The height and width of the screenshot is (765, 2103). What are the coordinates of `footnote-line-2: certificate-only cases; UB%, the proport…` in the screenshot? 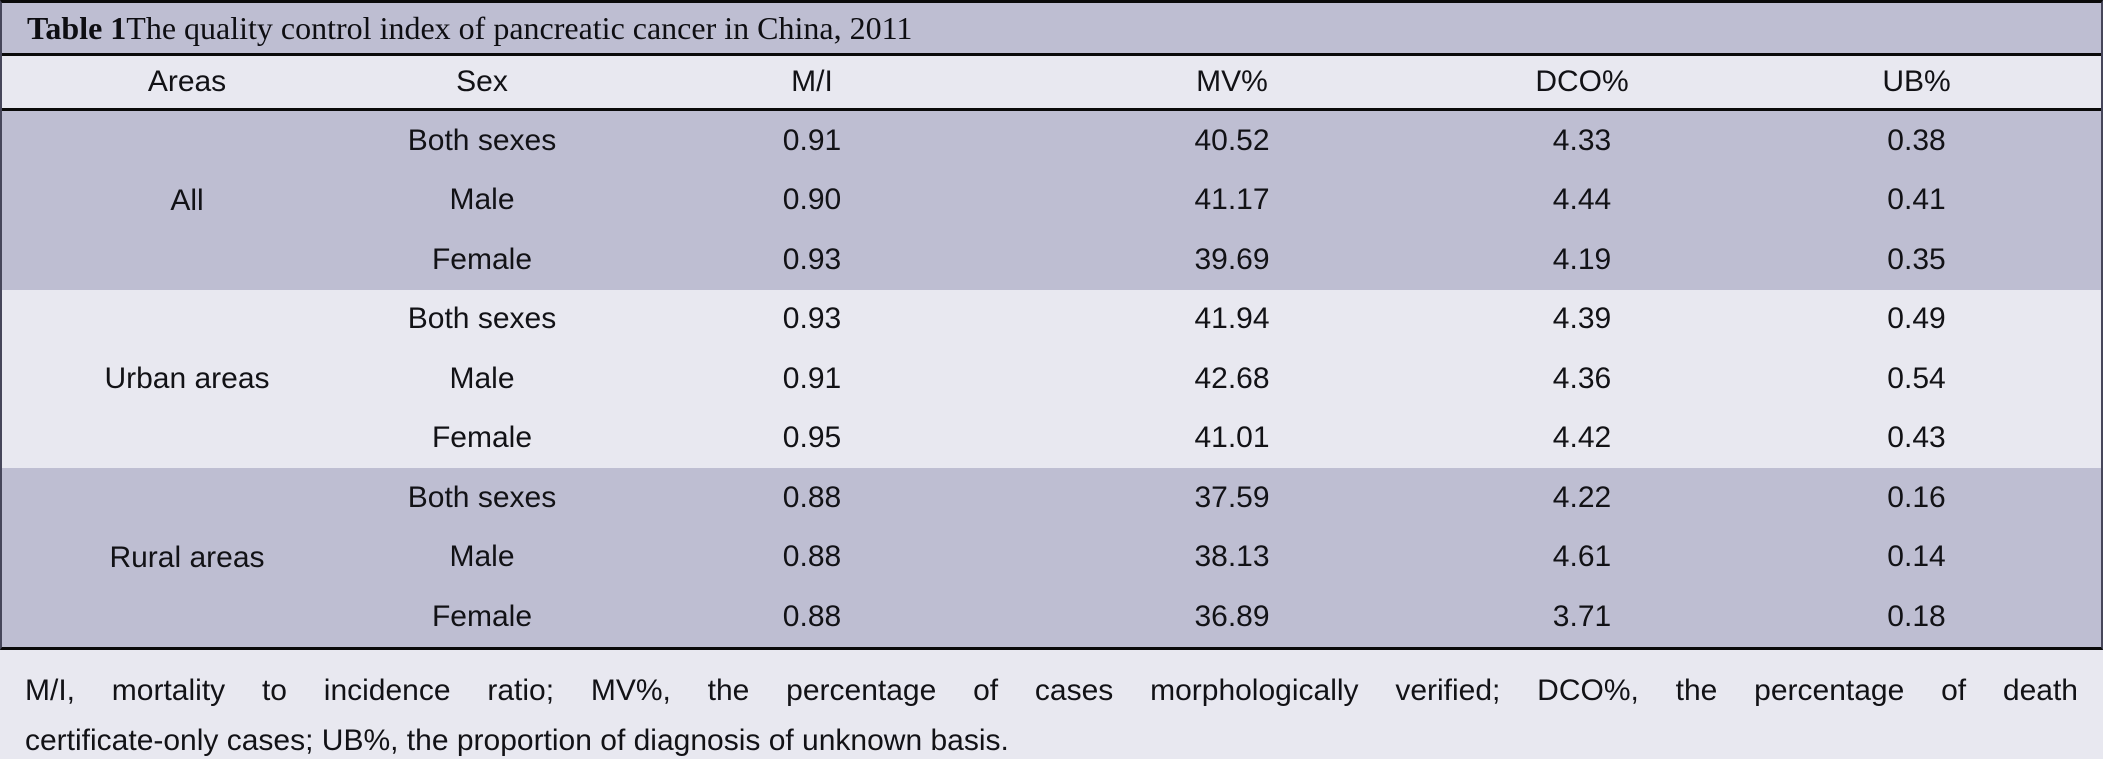 It's located at (517, 740).